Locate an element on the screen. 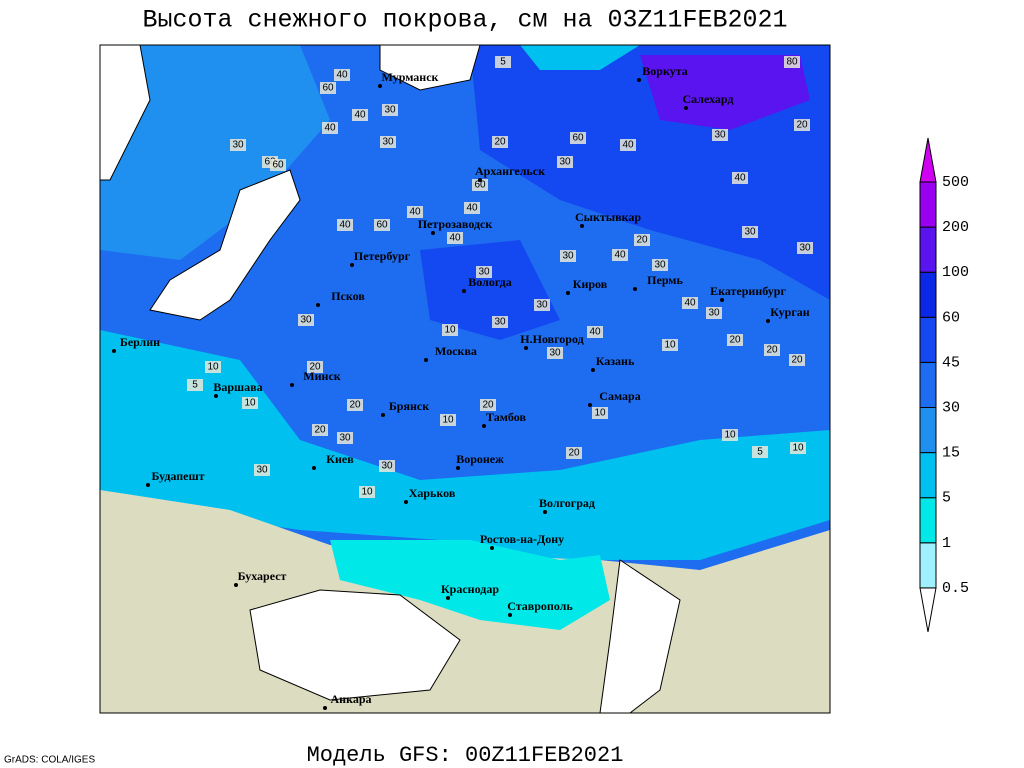  legend-label: 60 is located at coordinates (951, 317).